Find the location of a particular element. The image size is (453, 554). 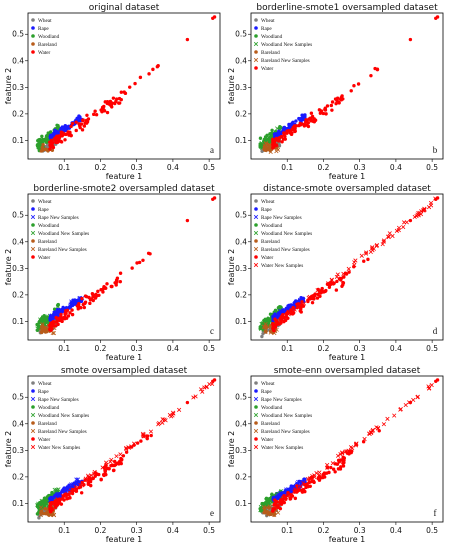

point-water-outlier is located at coordinates (214, 380).